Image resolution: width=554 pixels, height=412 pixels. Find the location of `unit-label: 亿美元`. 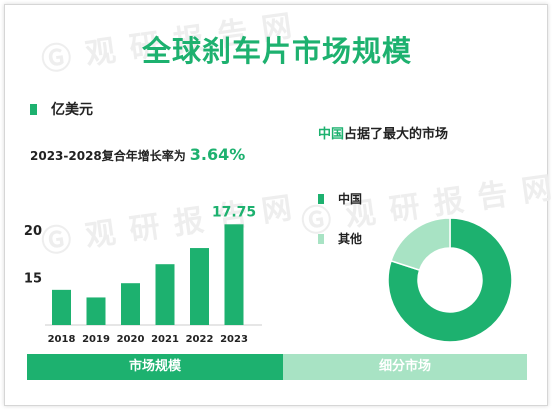

unit-label: 亿美元 is located at coordinates (72, 110).